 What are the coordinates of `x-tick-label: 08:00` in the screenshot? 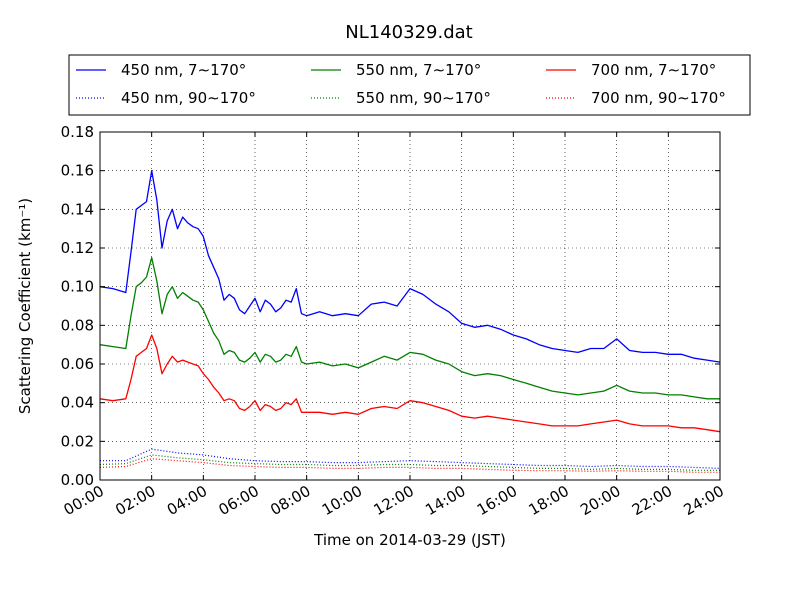 It's located at (290, 500).